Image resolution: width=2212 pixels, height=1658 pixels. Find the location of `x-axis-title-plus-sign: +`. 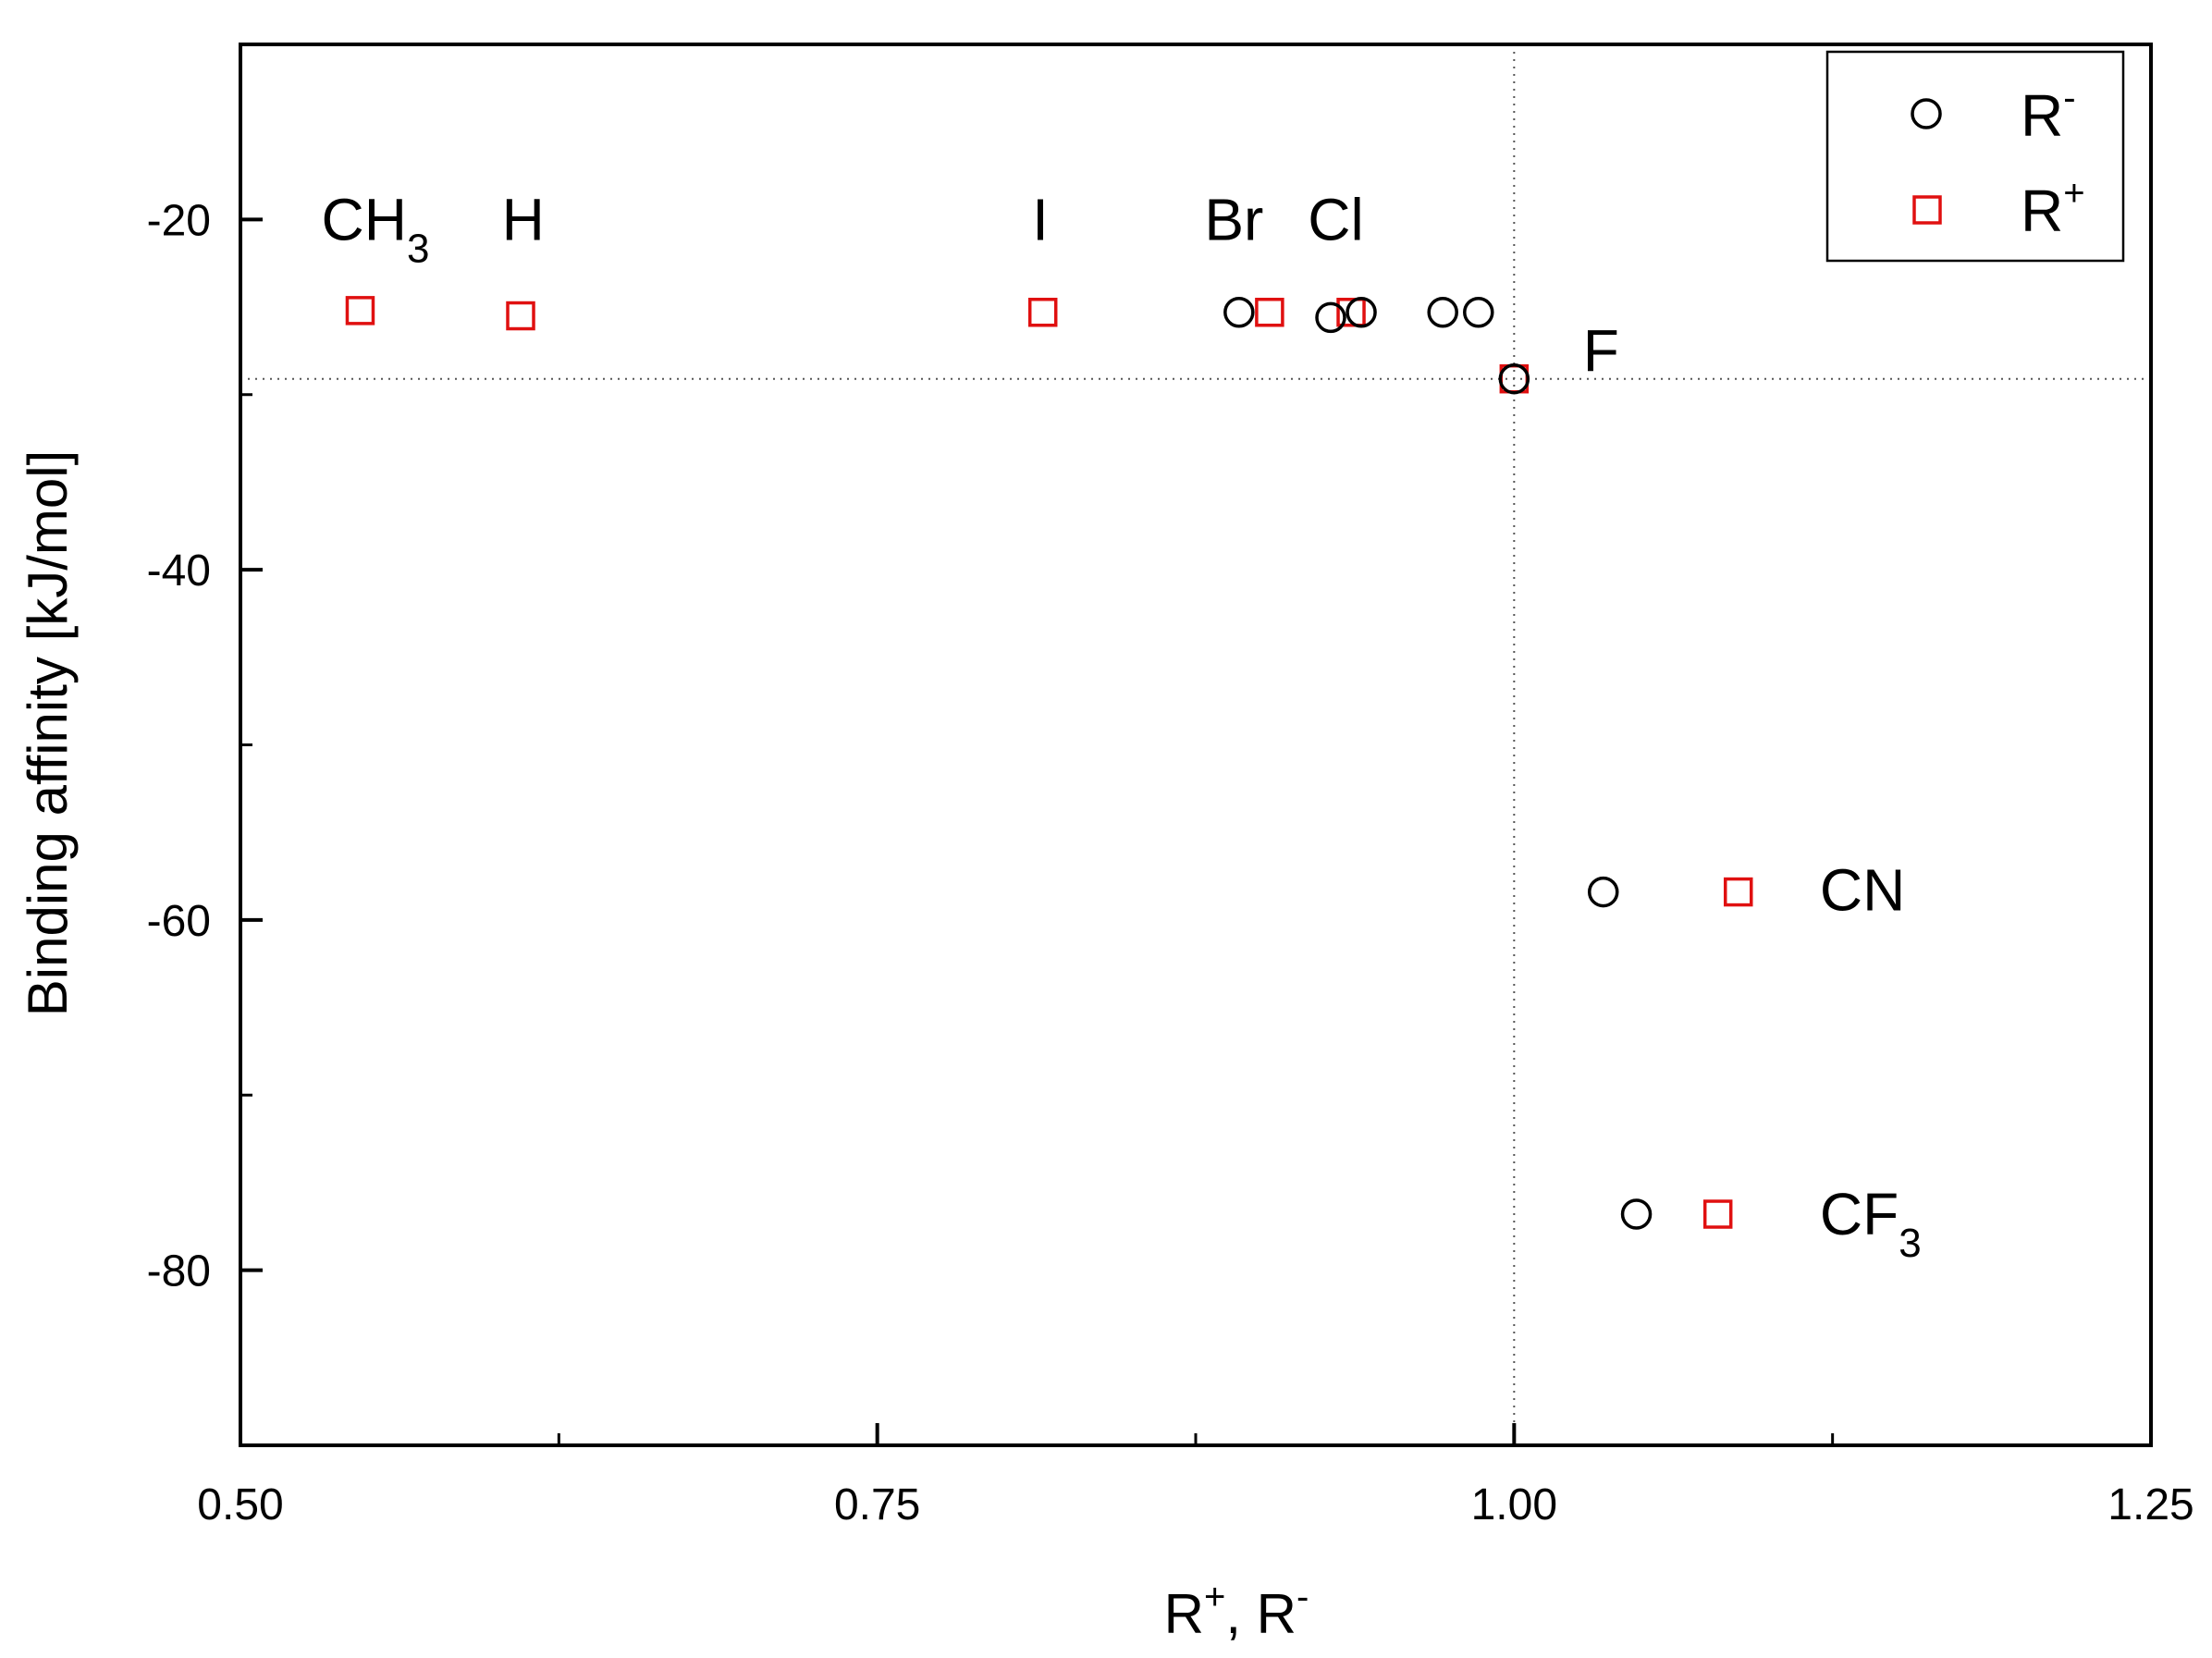

x-axis-title-plus-sign: + is located at coordinates (1215, 1597).